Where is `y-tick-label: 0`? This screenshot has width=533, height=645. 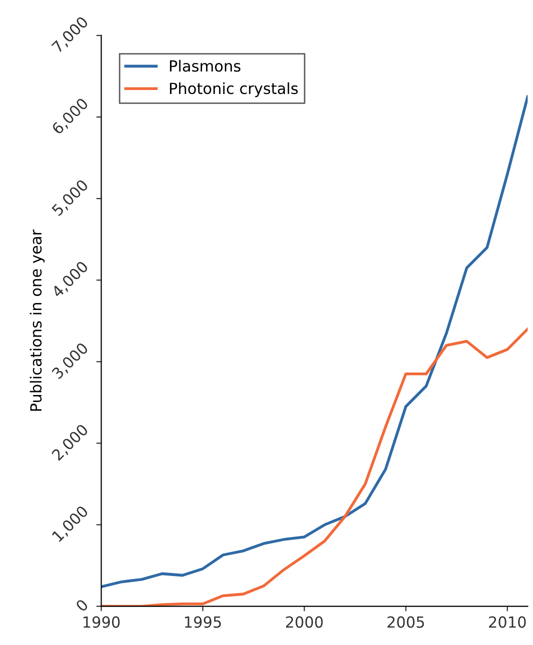 y-tick-label: 0 is located at coordinates (82, 605).